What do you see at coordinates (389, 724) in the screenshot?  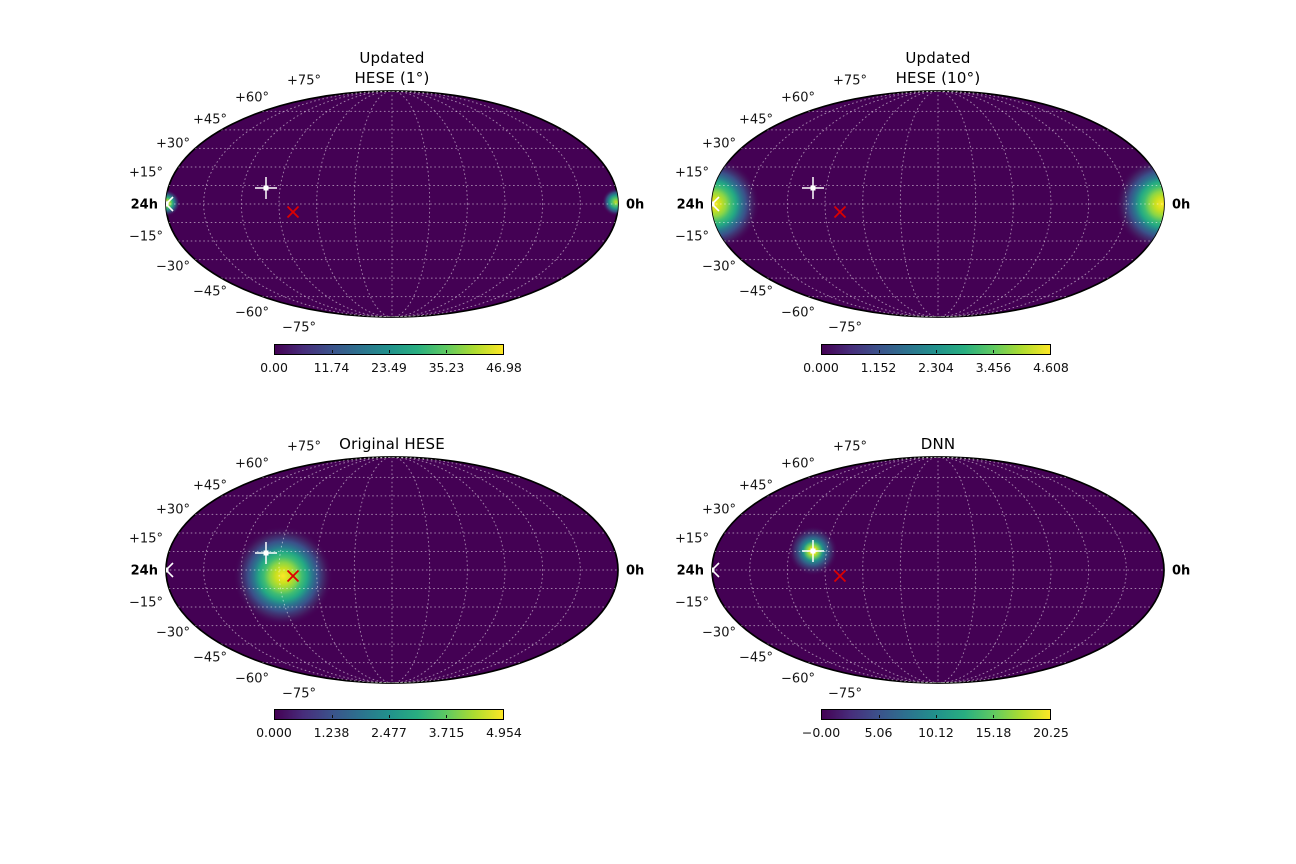 I see `colorbar-original-hese: 0.000 1.238 2.477 3.715 4.954` at bounding box center [389, 724].